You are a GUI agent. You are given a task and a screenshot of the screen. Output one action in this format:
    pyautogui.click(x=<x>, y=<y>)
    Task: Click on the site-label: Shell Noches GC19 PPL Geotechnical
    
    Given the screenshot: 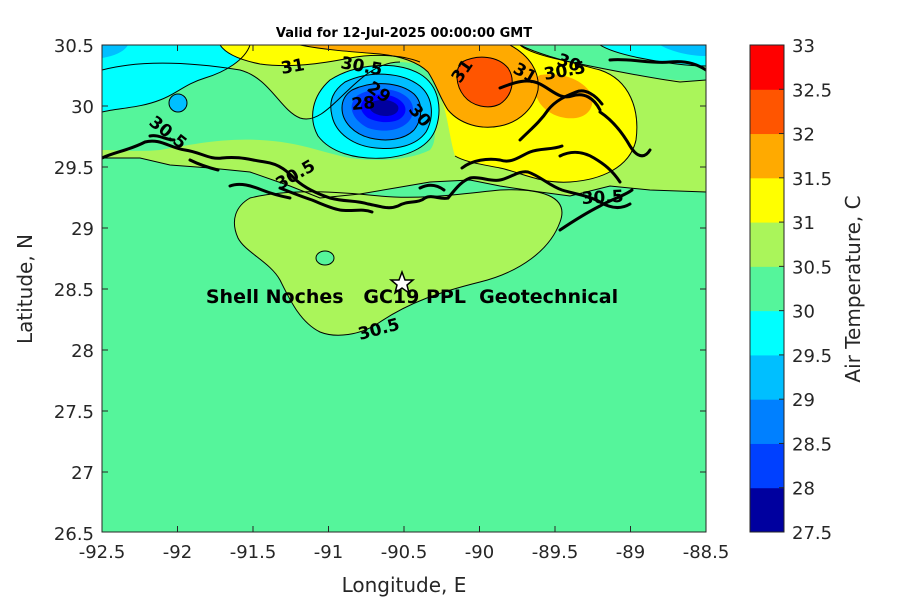 What is the action you would take?
    pyautogui.click(x=412, y=297)
    